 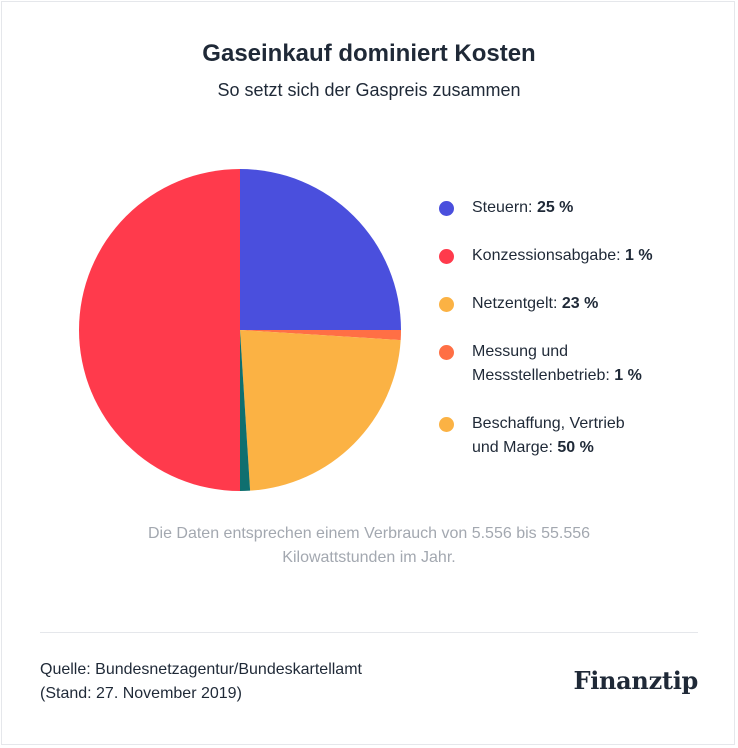 I want to click on legend-value: 25 %, so click(x=555, y=207).